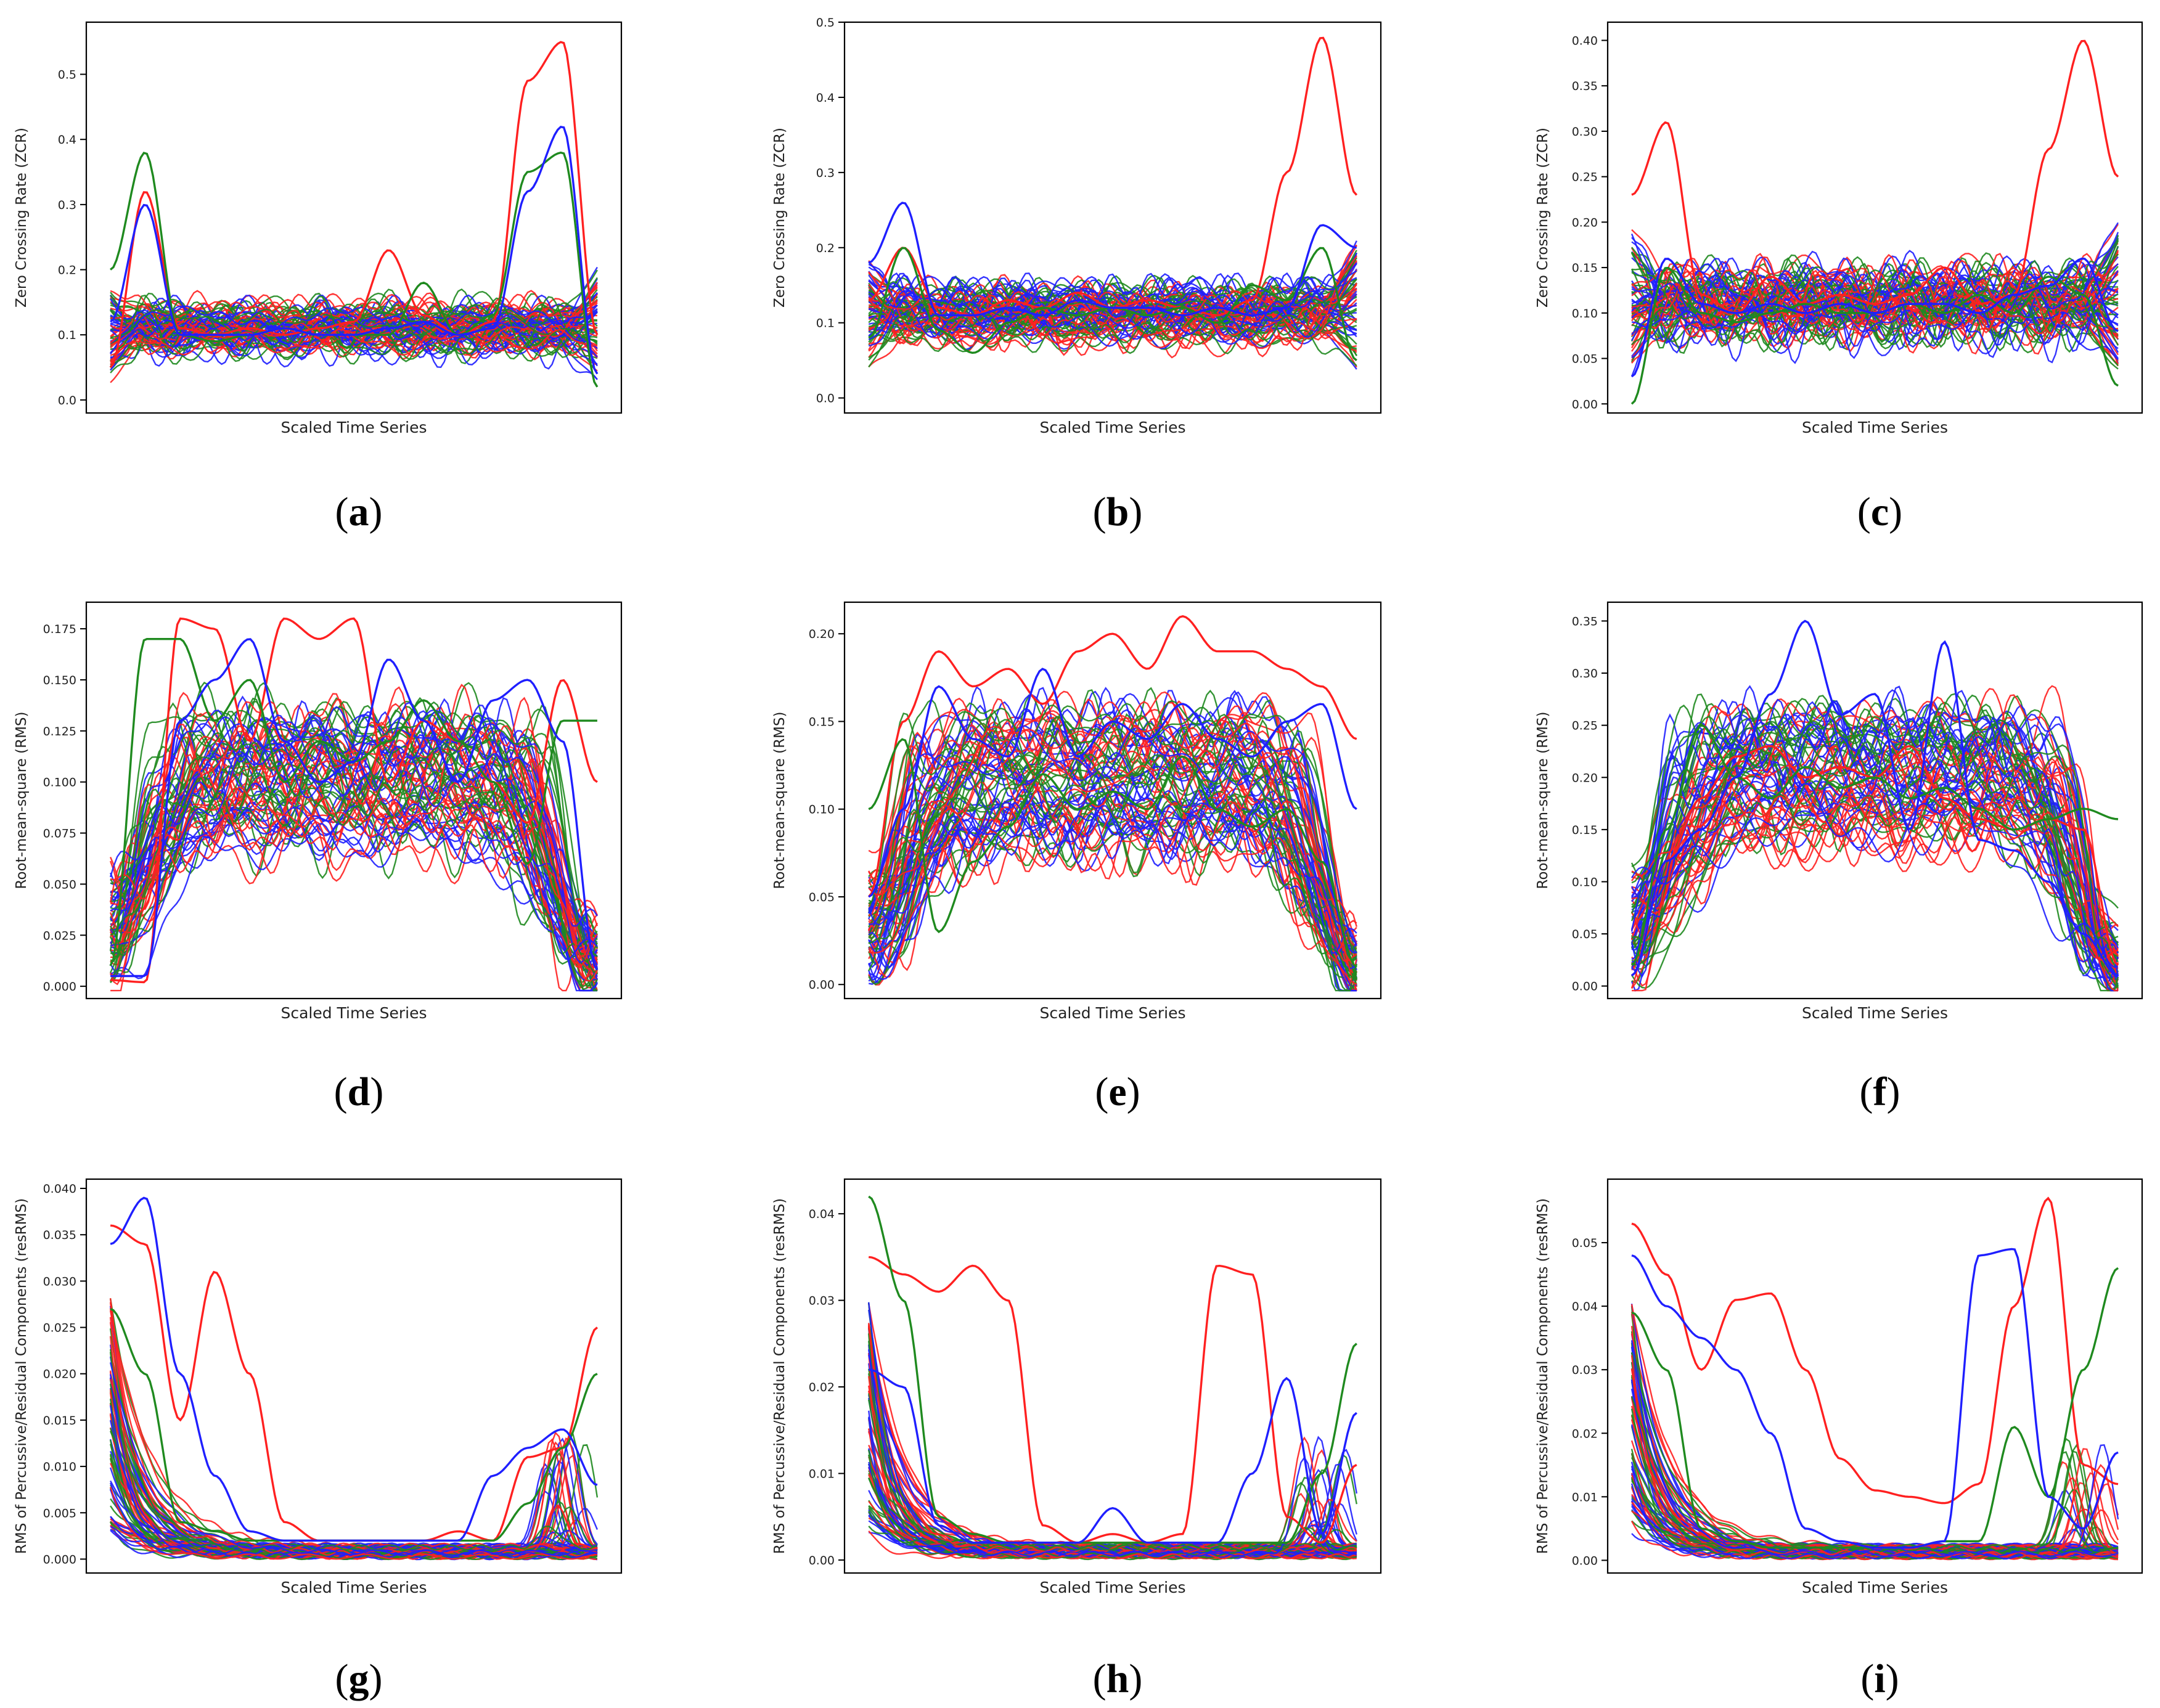 The width and height of the screenshot is (2160, 1708). What do you see at coordinates (1585, 404) in the screenshot?
I see `y-tick-label: 0.00` at bounding box center [1585, 404].